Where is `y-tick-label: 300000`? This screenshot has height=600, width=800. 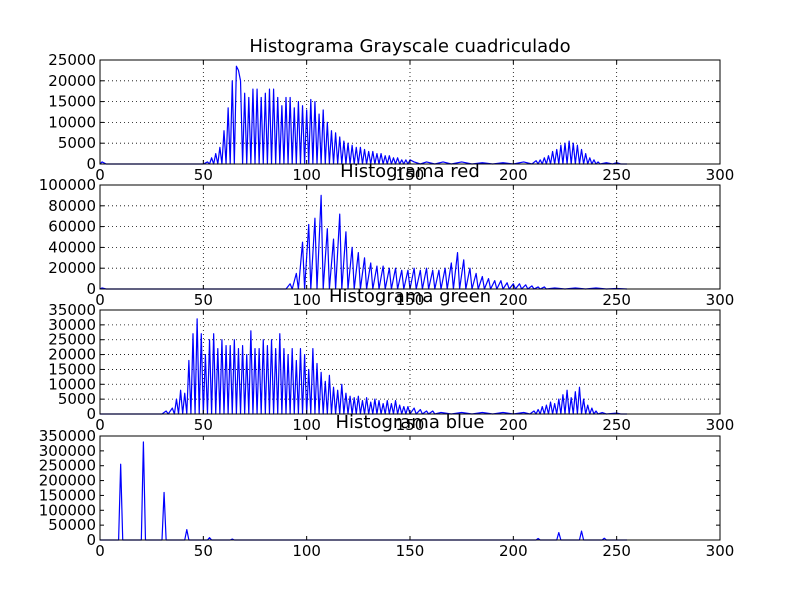 y-tick-label: 300000 is located at coordinates (67, 451).